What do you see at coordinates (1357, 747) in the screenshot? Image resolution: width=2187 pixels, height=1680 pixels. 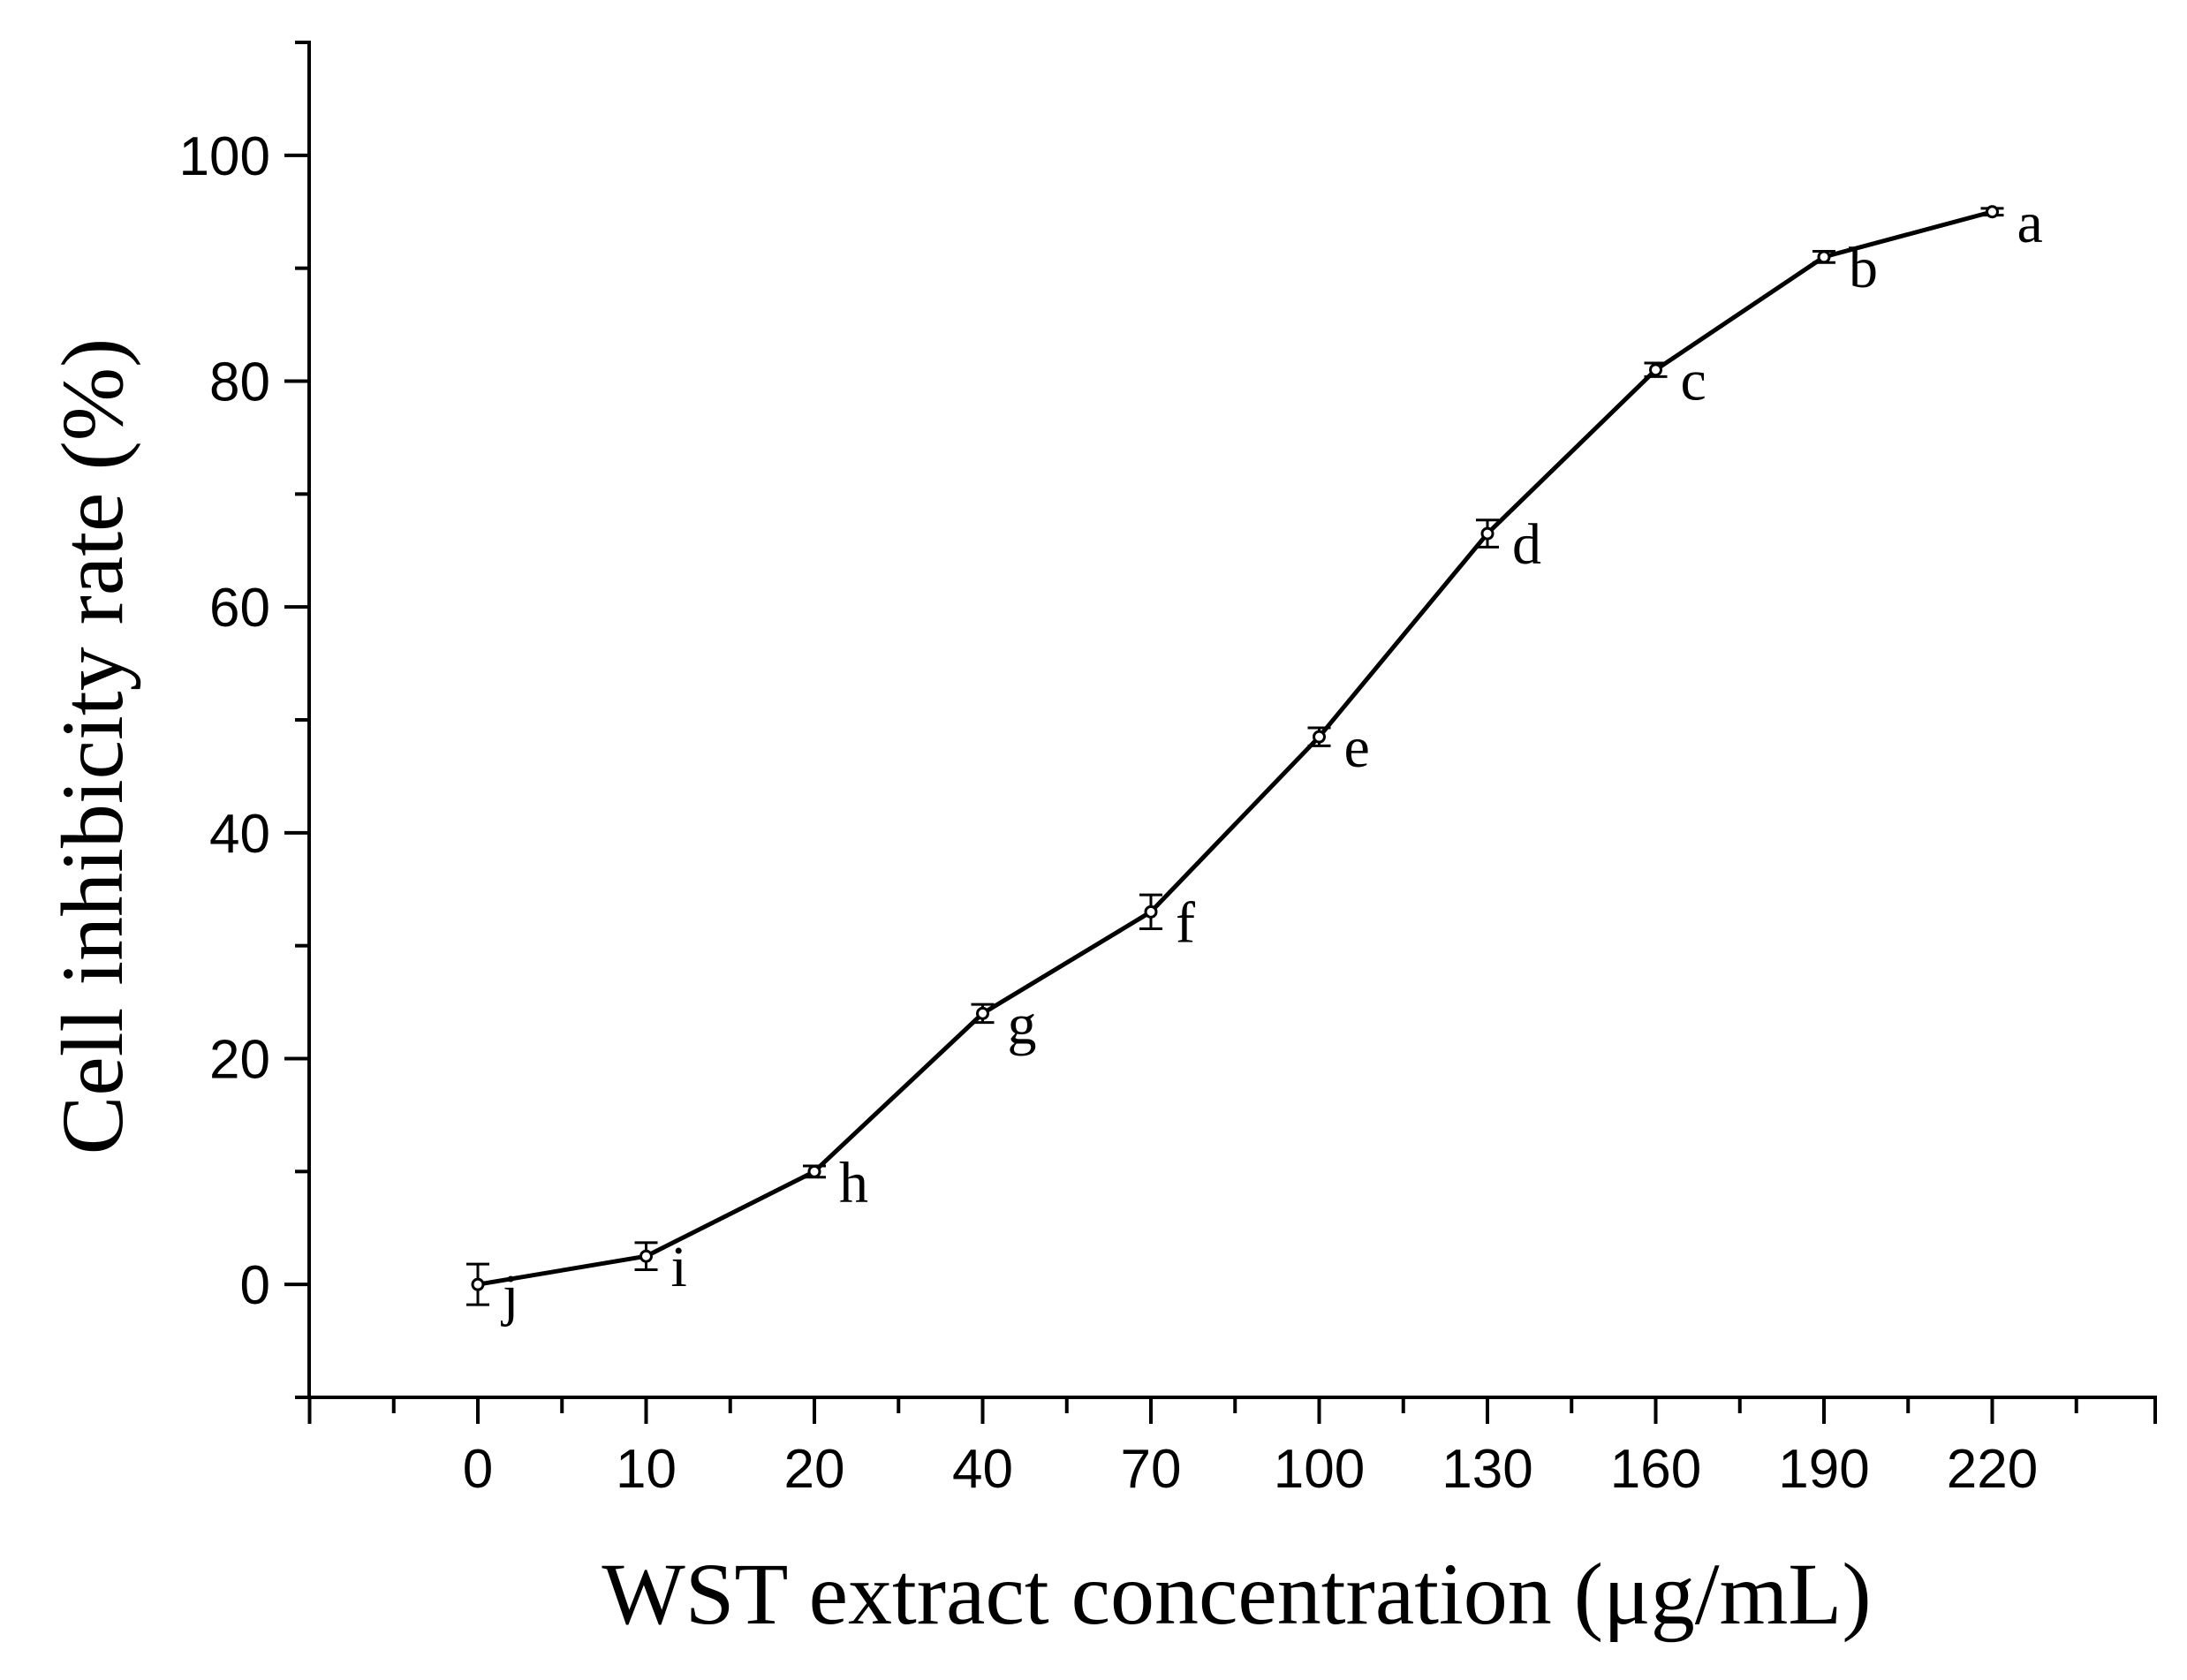 I see `point-label: e` at bounding box center [1357, 747].